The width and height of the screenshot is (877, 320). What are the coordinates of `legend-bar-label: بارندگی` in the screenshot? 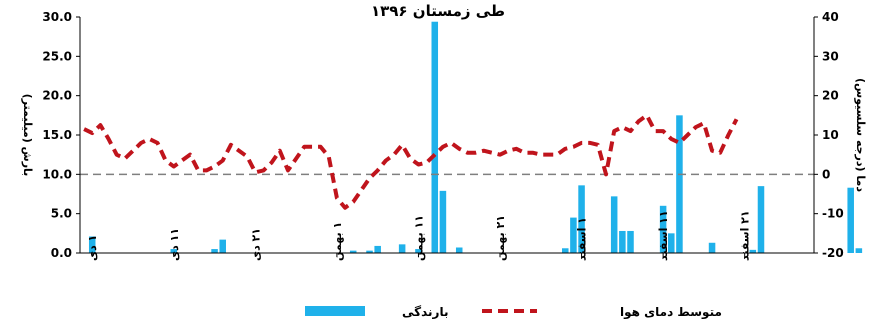 It's located at (425, 312).